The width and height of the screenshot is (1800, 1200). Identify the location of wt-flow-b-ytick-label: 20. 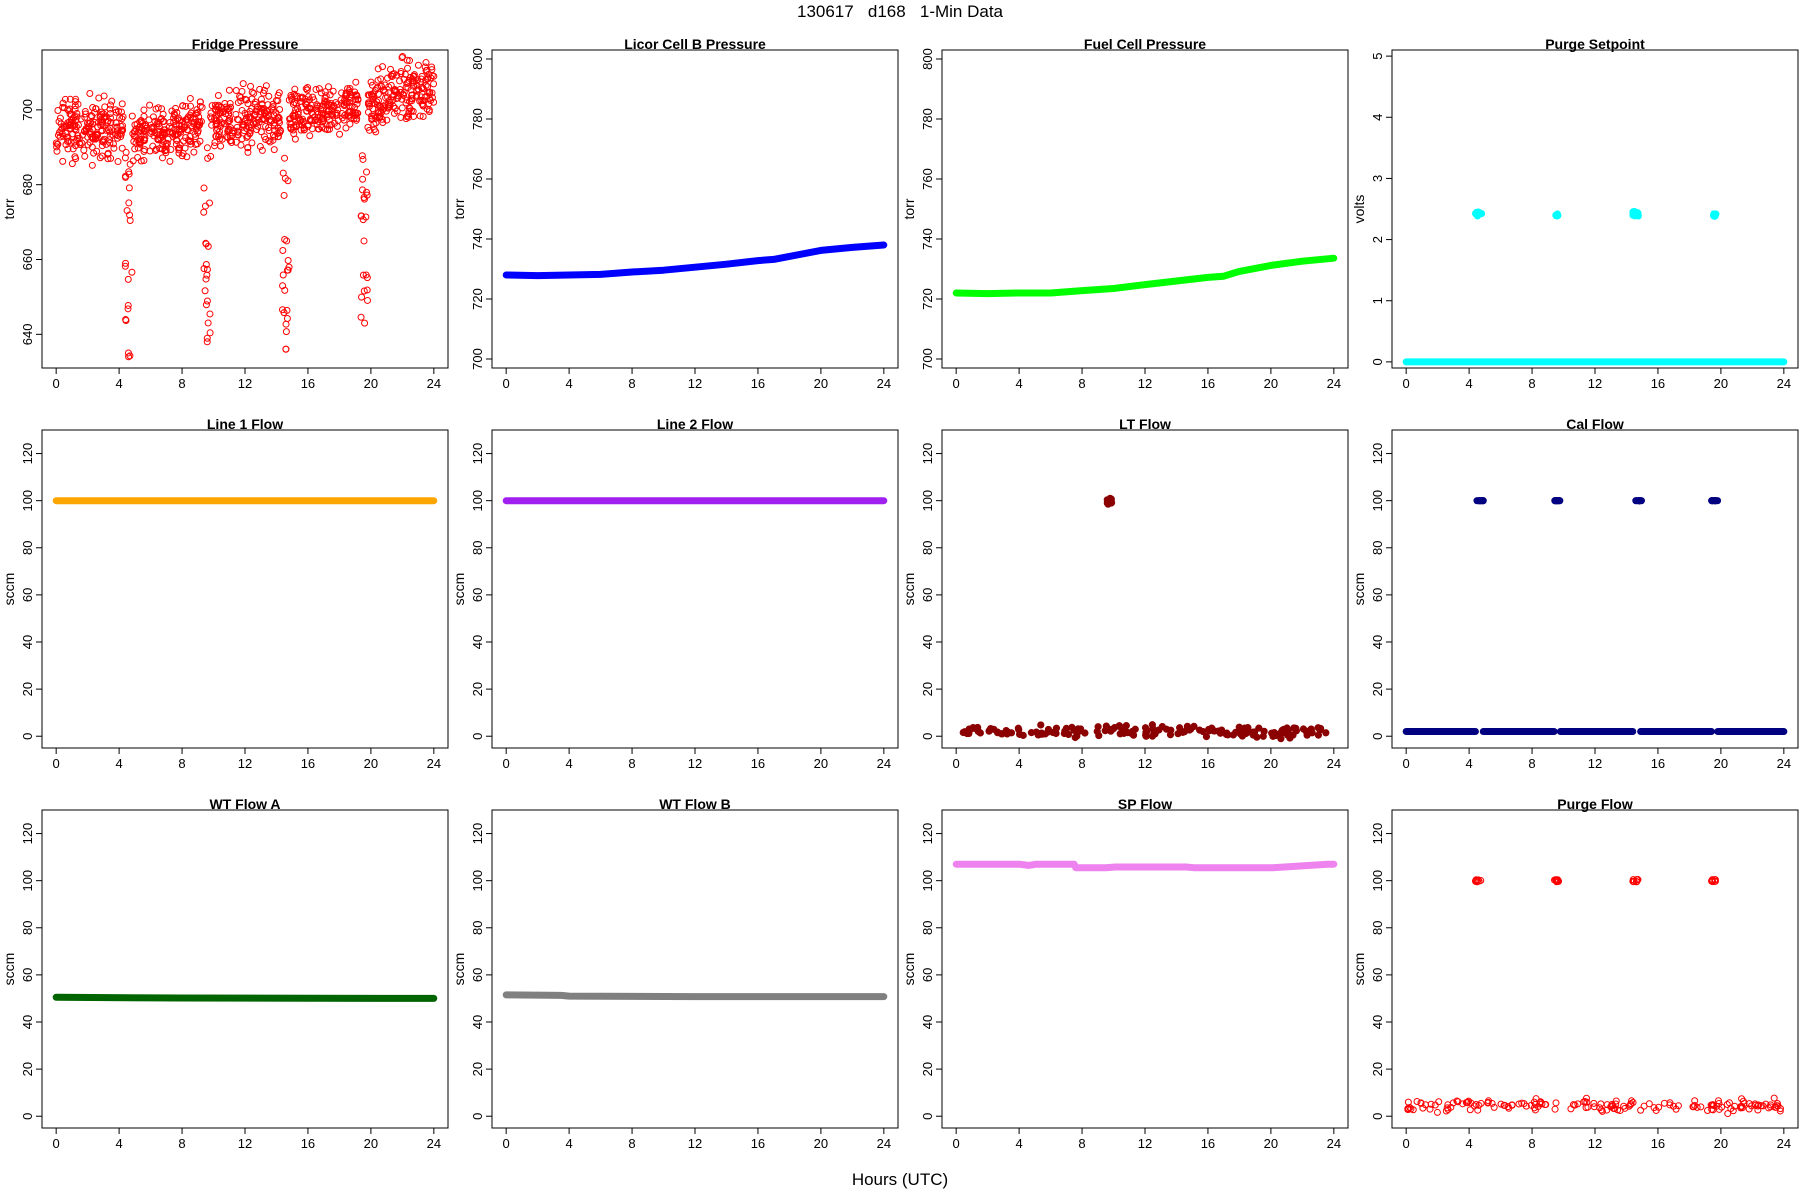
(477, 1069).